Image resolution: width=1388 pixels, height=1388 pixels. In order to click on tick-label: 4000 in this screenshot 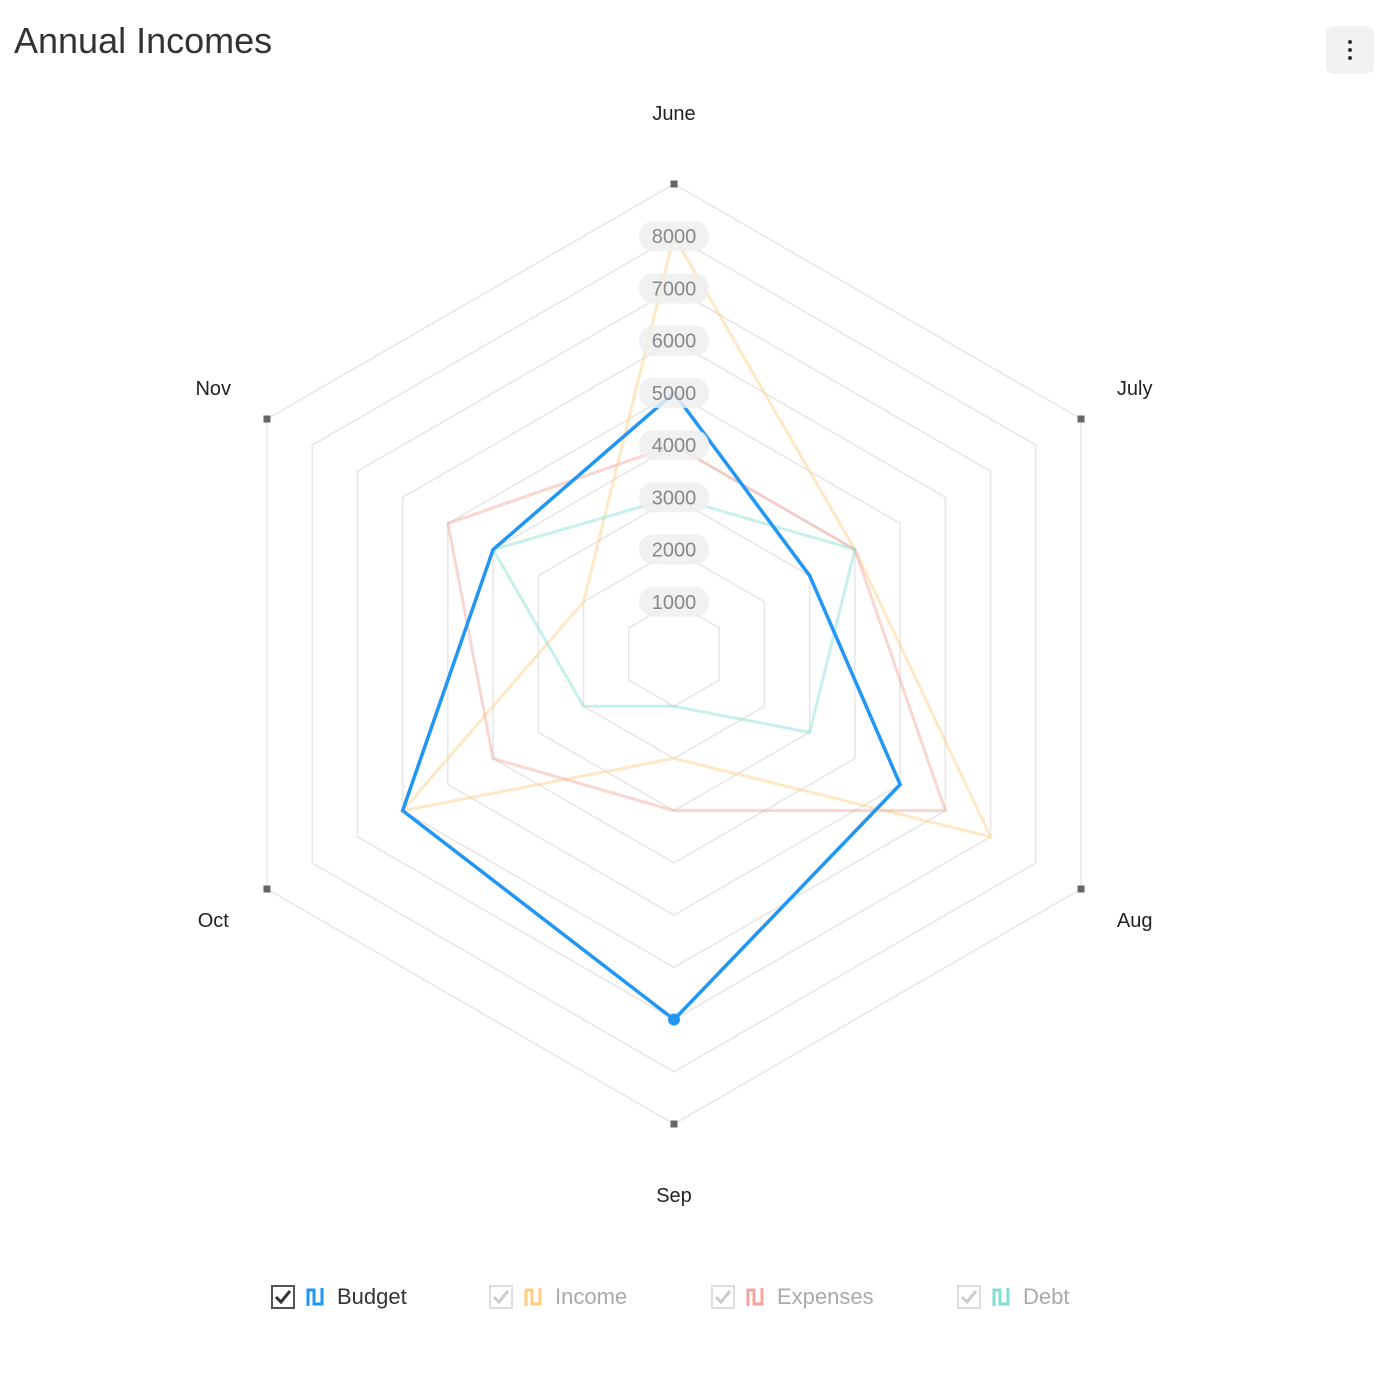, I will do `click(674, 446)`.